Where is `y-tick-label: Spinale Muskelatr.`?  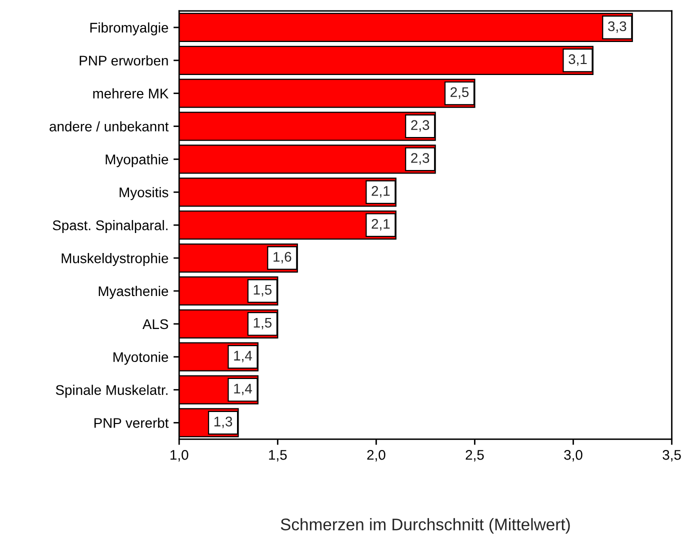 y-tick-label: Spinale Muskelatr. is located at coordinates (112, 391).